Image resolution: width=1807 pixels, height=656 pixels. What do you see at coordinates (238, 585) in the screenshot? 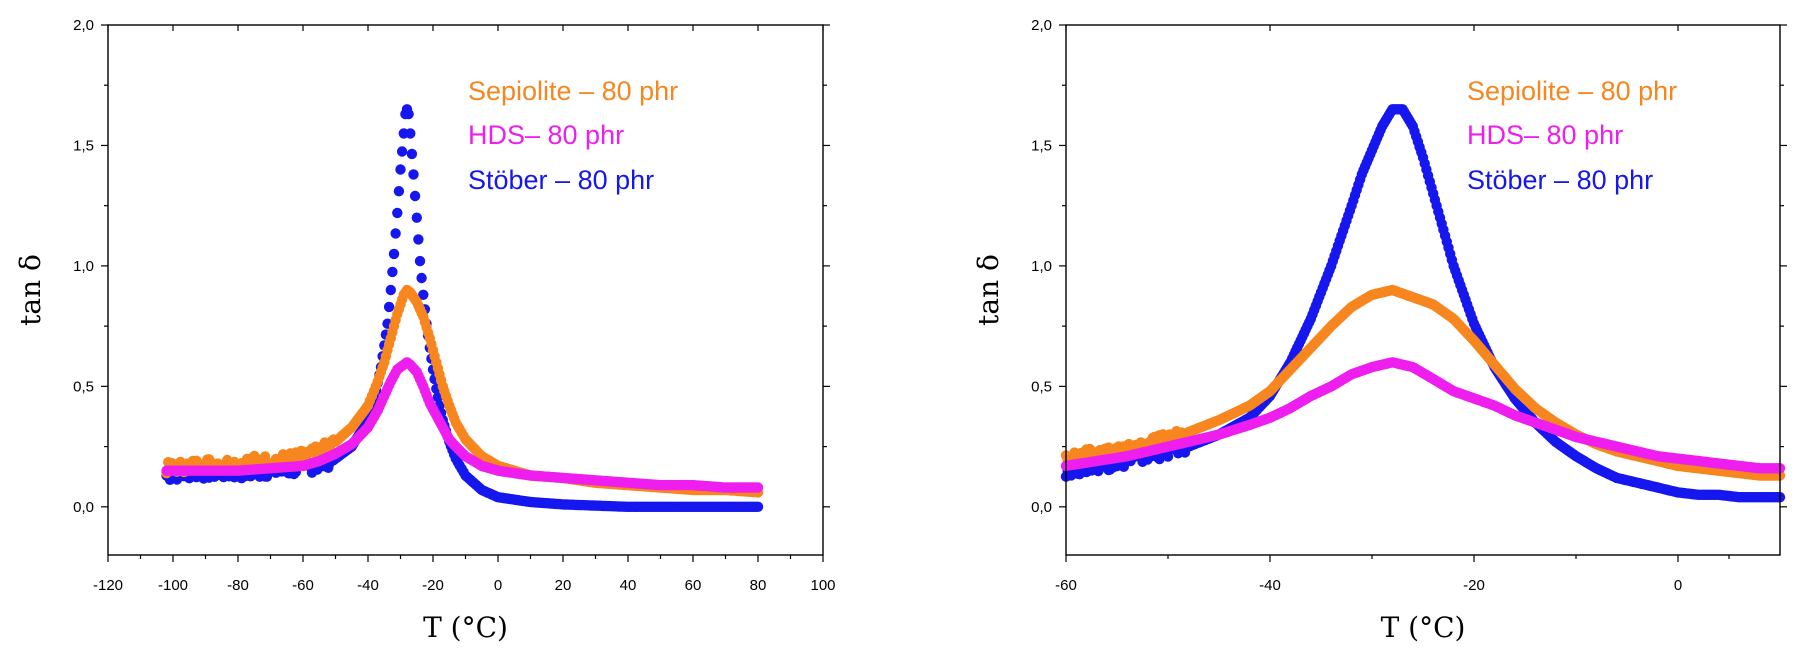
I see `x-tick-label: -80` at bounding box center [238, 585].